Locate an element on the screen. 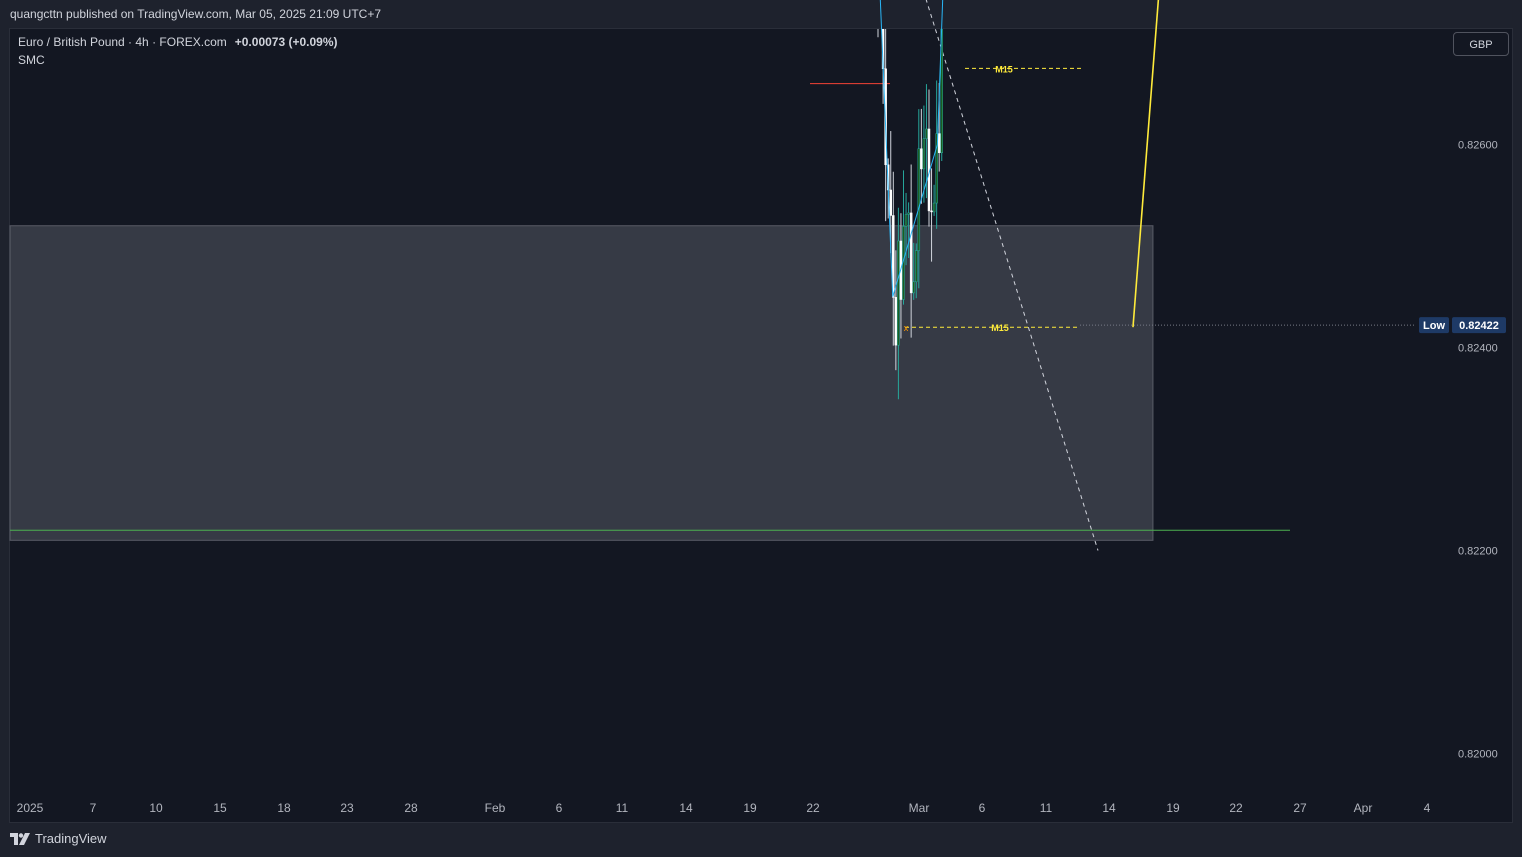 This screenshot has height=857, width=1522. price-change: +0.00073 (+0.09%) is located at coordinates (286, 42).